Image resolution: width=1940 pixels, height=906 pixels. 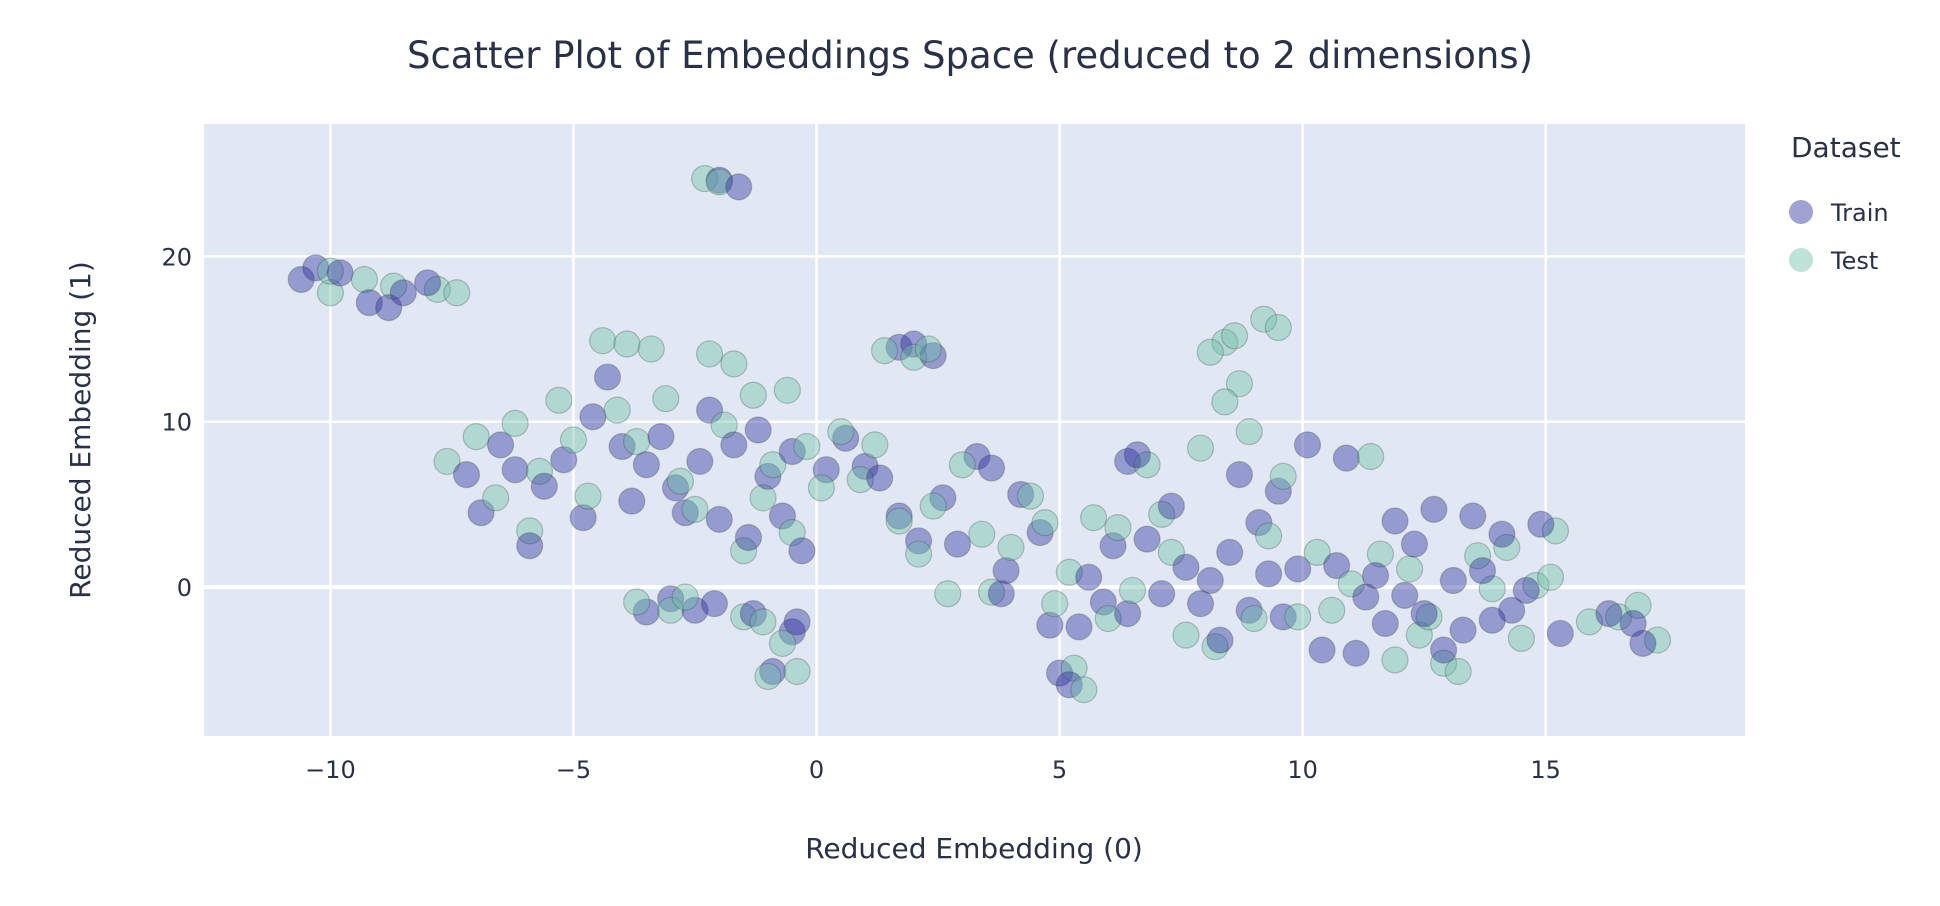 What do you see at coordinates (176, 423) in the screenshot?
I see `y-tick-label: 10` at bounding box center [176, 423].